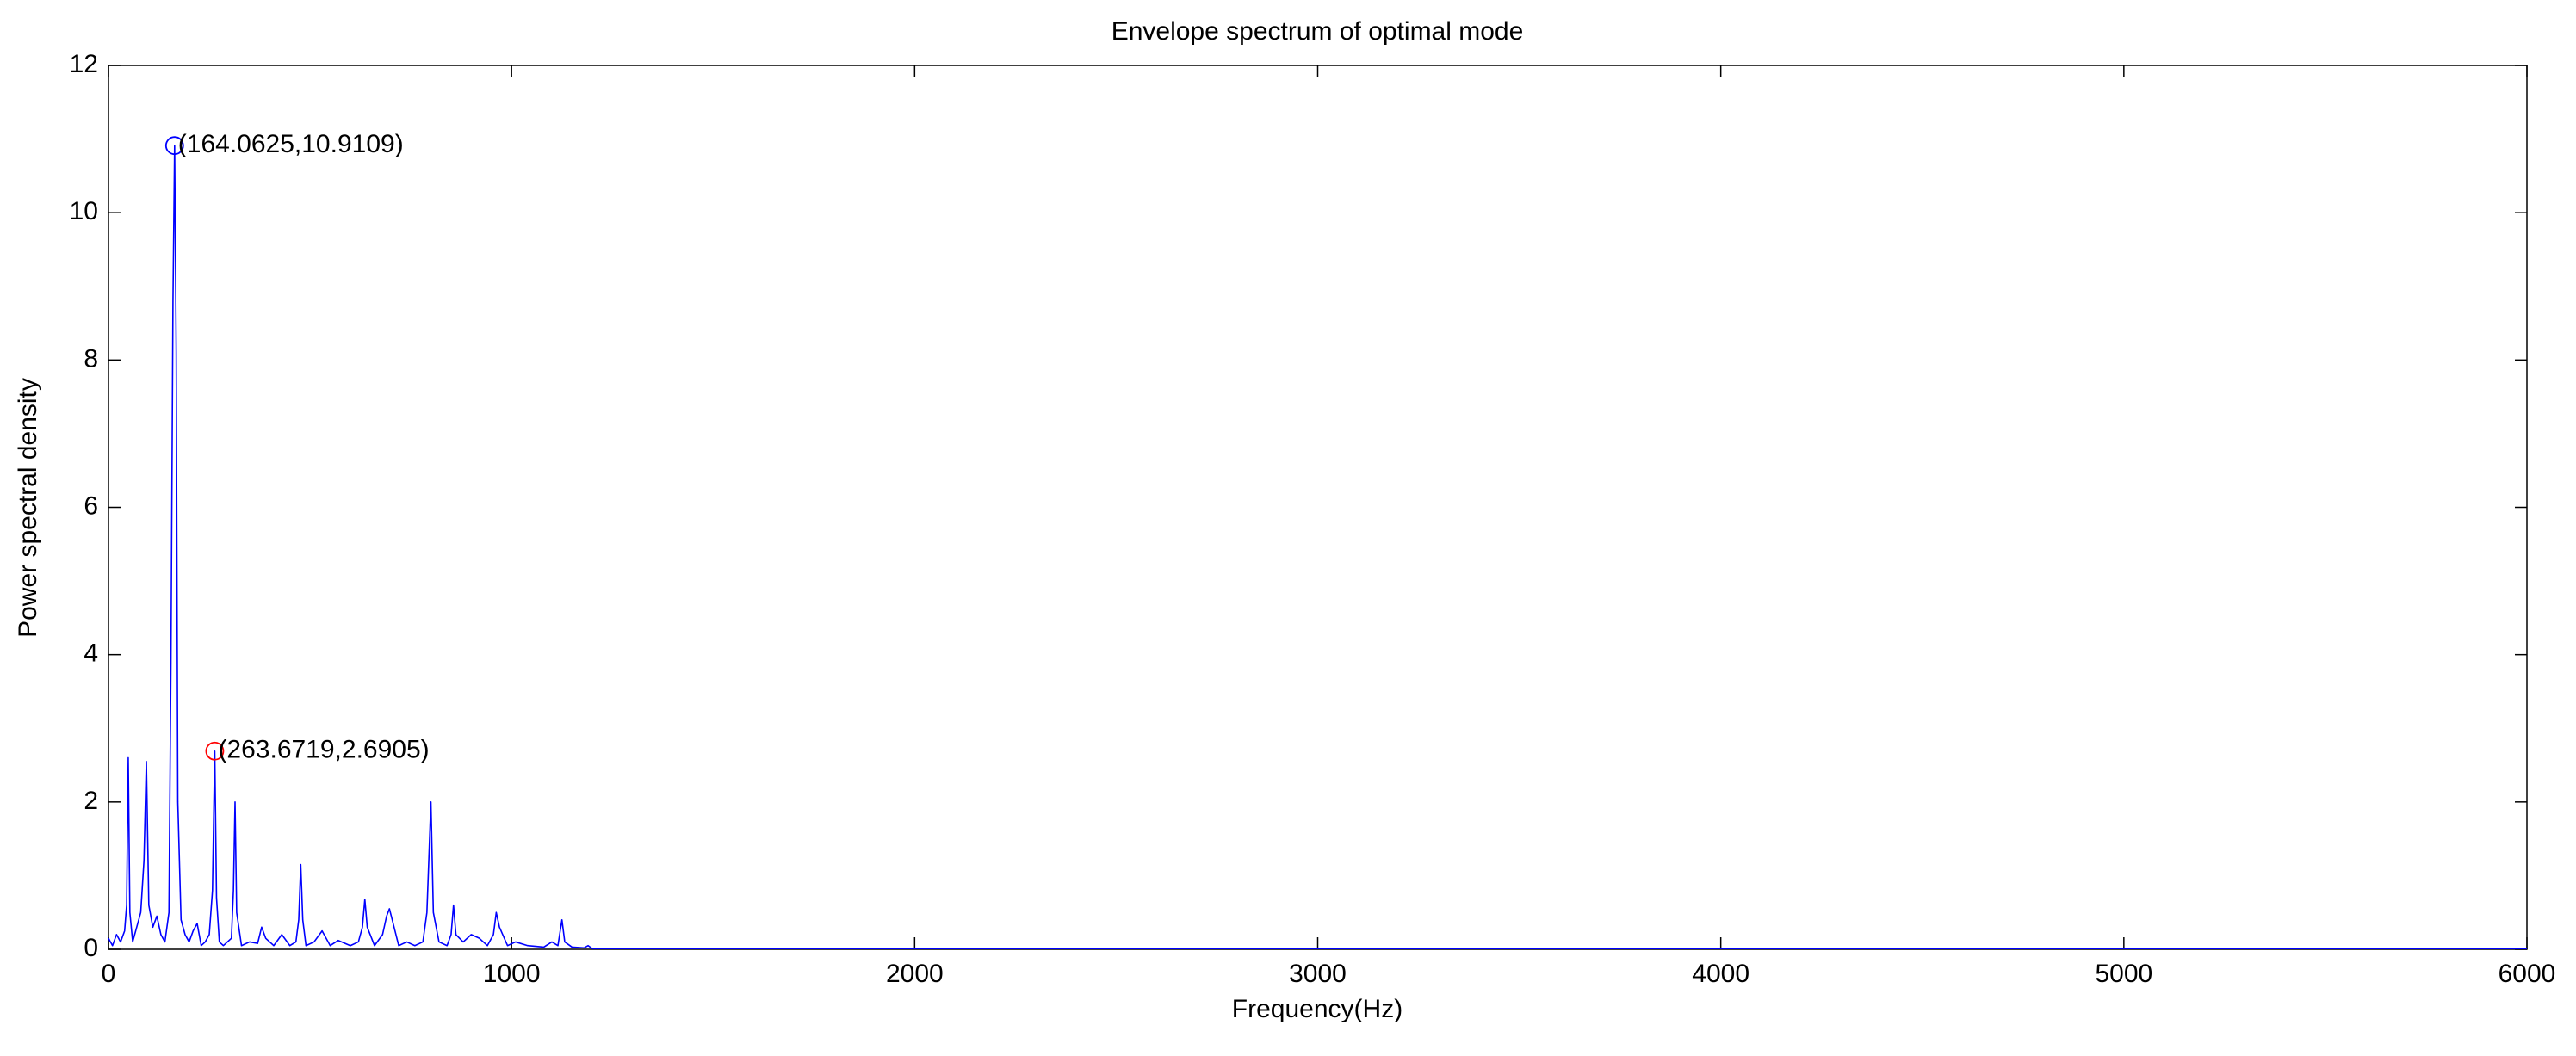 This screenshot has height=1056, width=2576. What do you see at coordinates (109, 974) in the screenshot?
I see `x-tick-label: 0` at bounding box center [109, 974].